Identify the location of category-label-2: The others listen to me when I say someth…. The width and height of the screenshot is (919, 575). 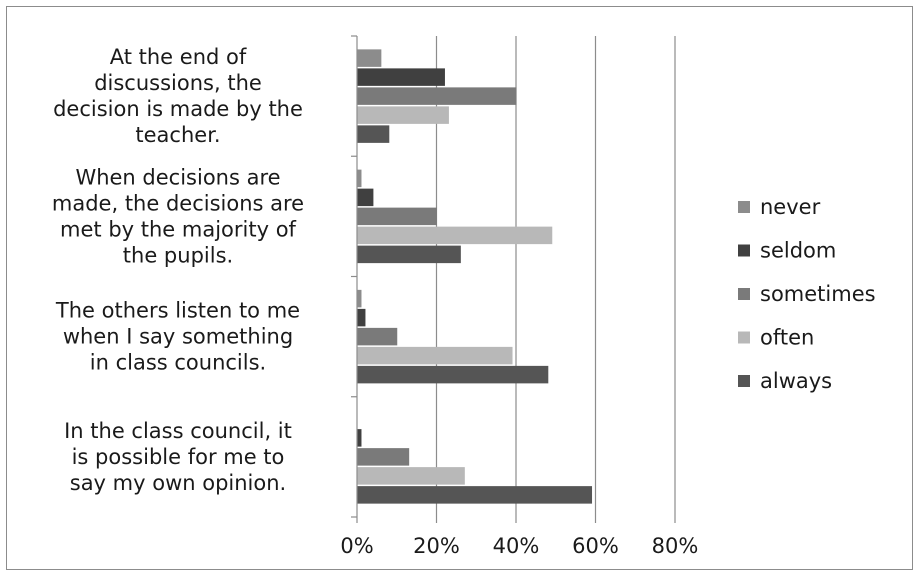
(177, 337).